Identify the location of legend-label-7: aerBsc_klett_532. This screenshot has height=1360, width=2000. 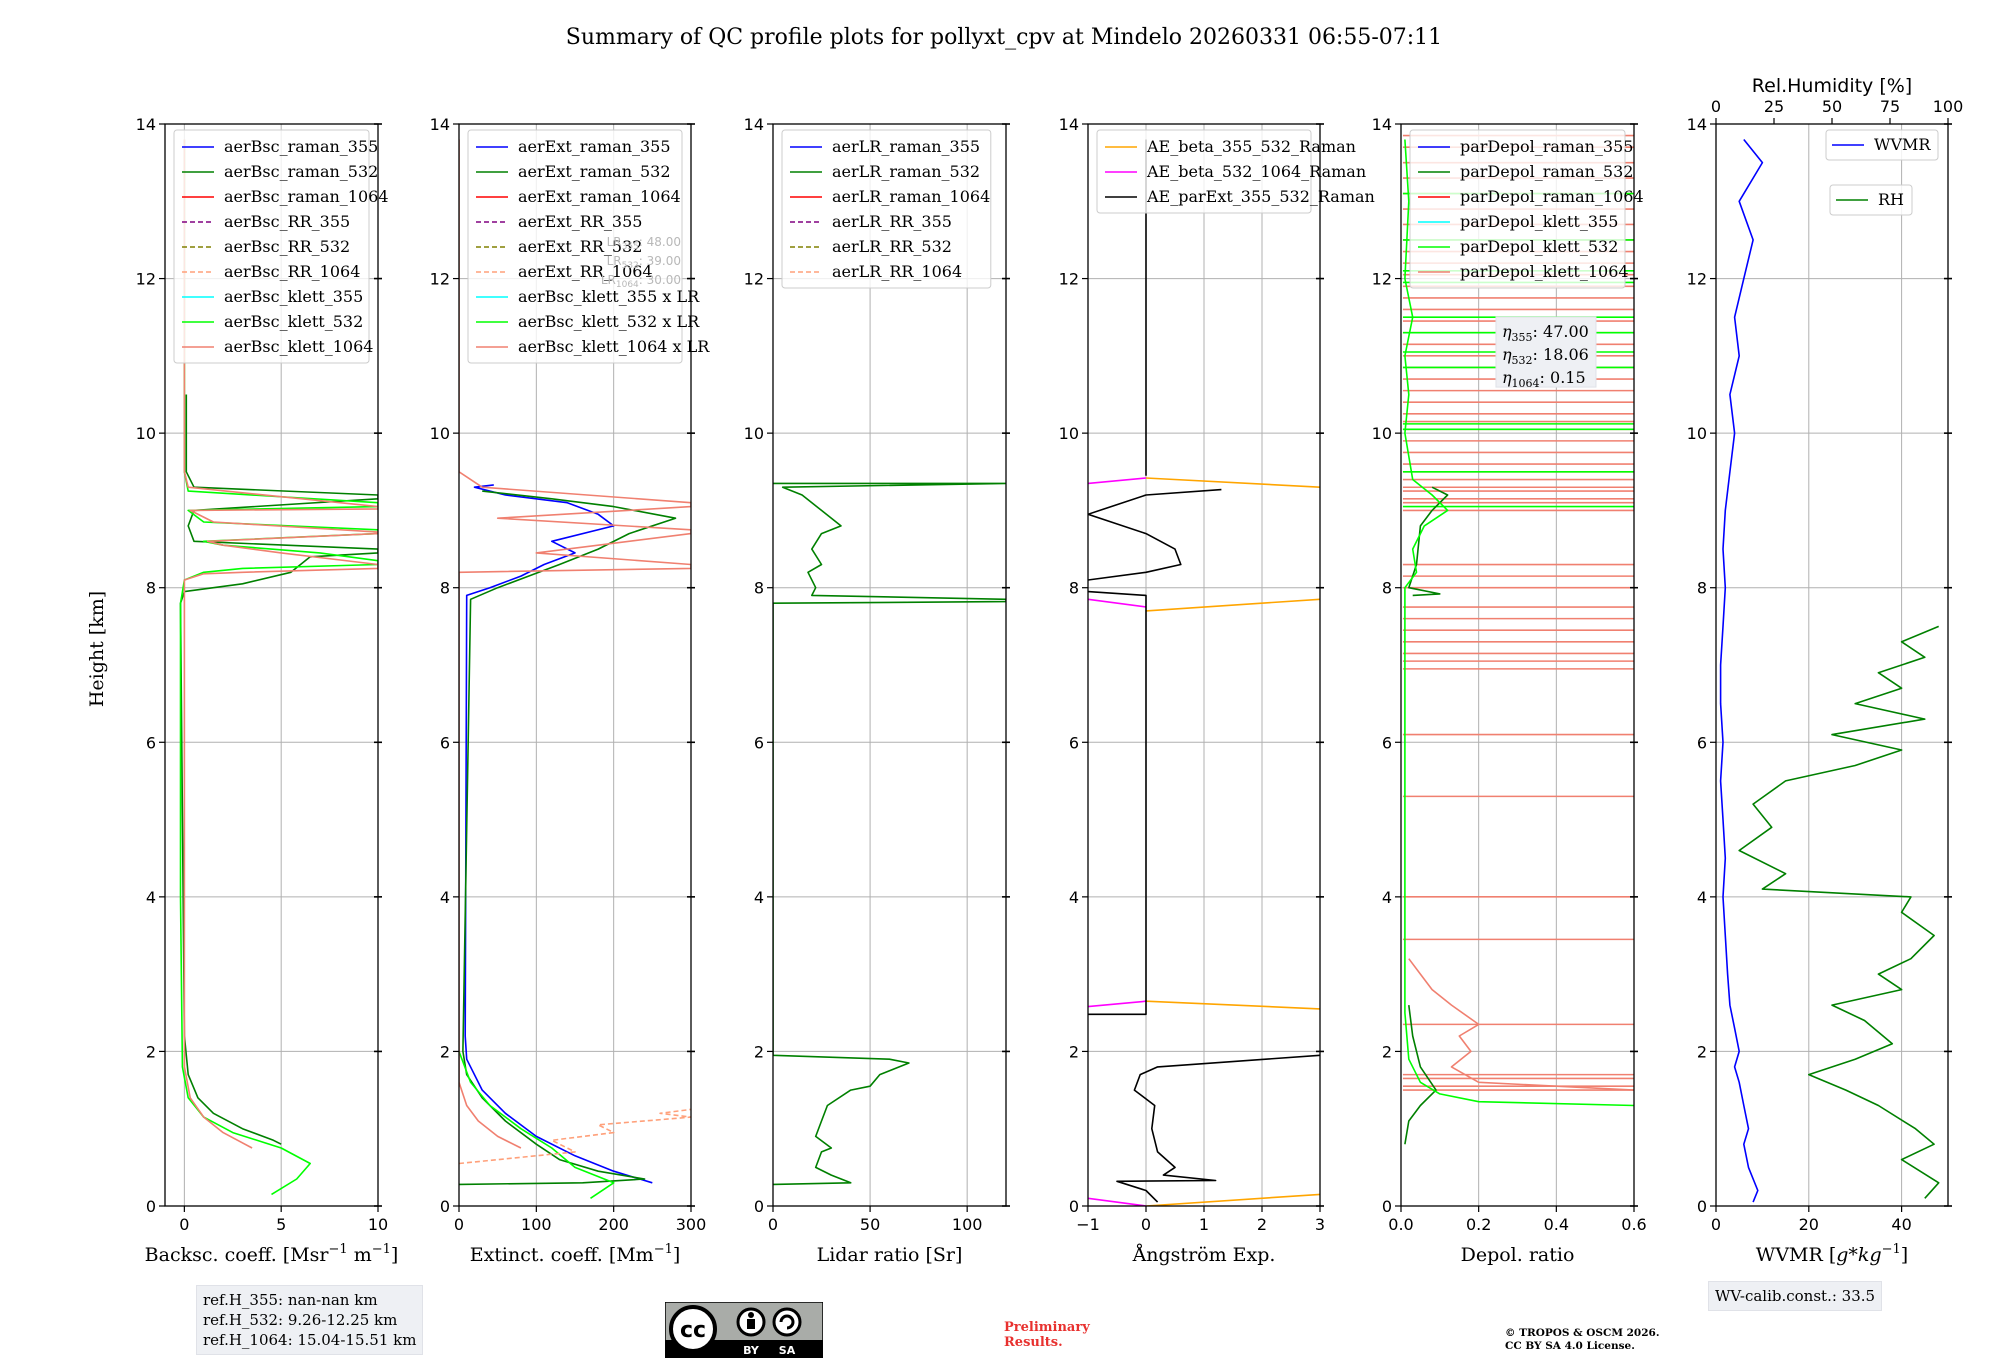
(293, 321).